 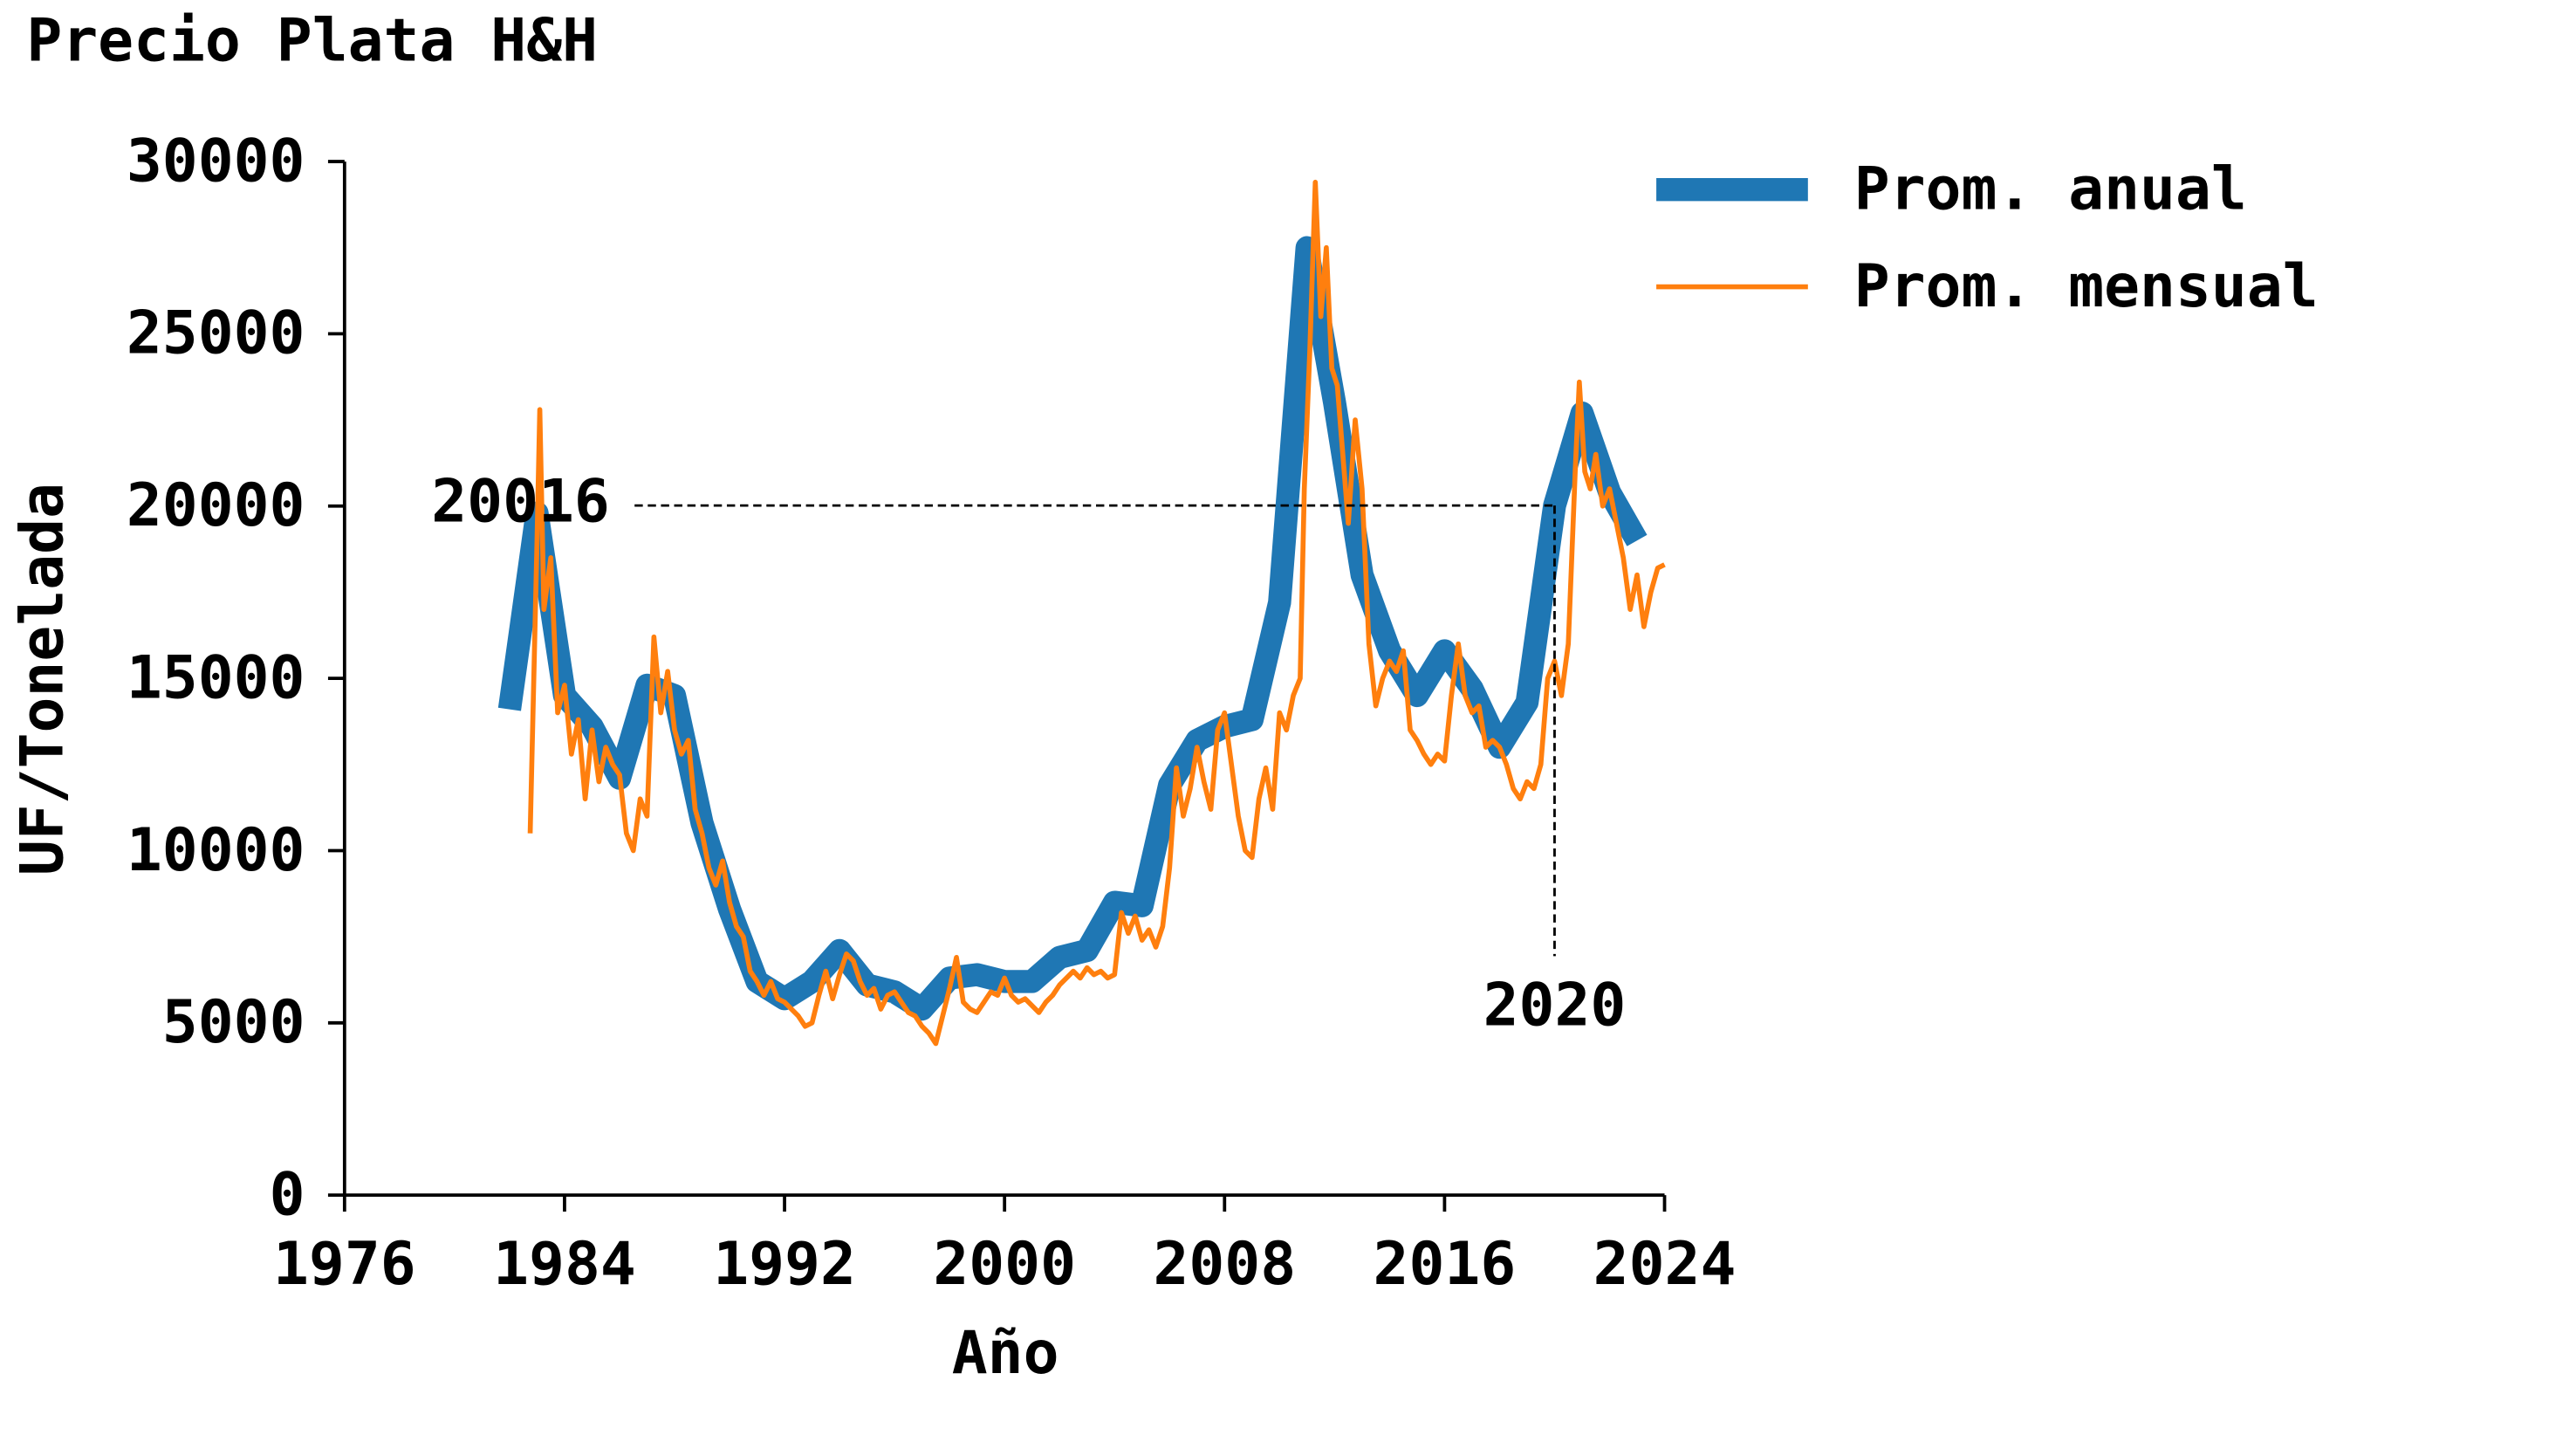 I want to click on x-tick-label: 2024, so click(x=1665, y=1264).